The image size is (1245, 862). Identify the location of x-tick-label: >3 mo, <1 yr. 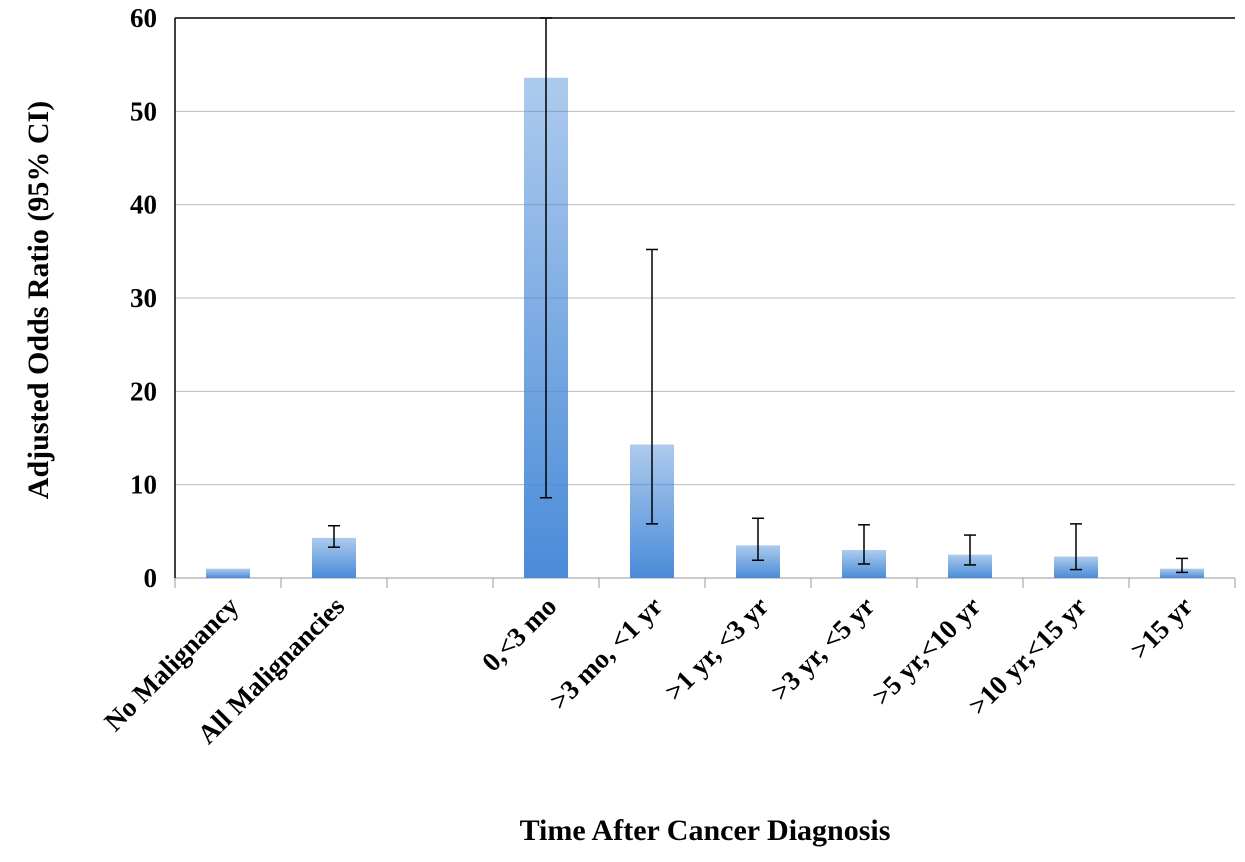
(606, 653).